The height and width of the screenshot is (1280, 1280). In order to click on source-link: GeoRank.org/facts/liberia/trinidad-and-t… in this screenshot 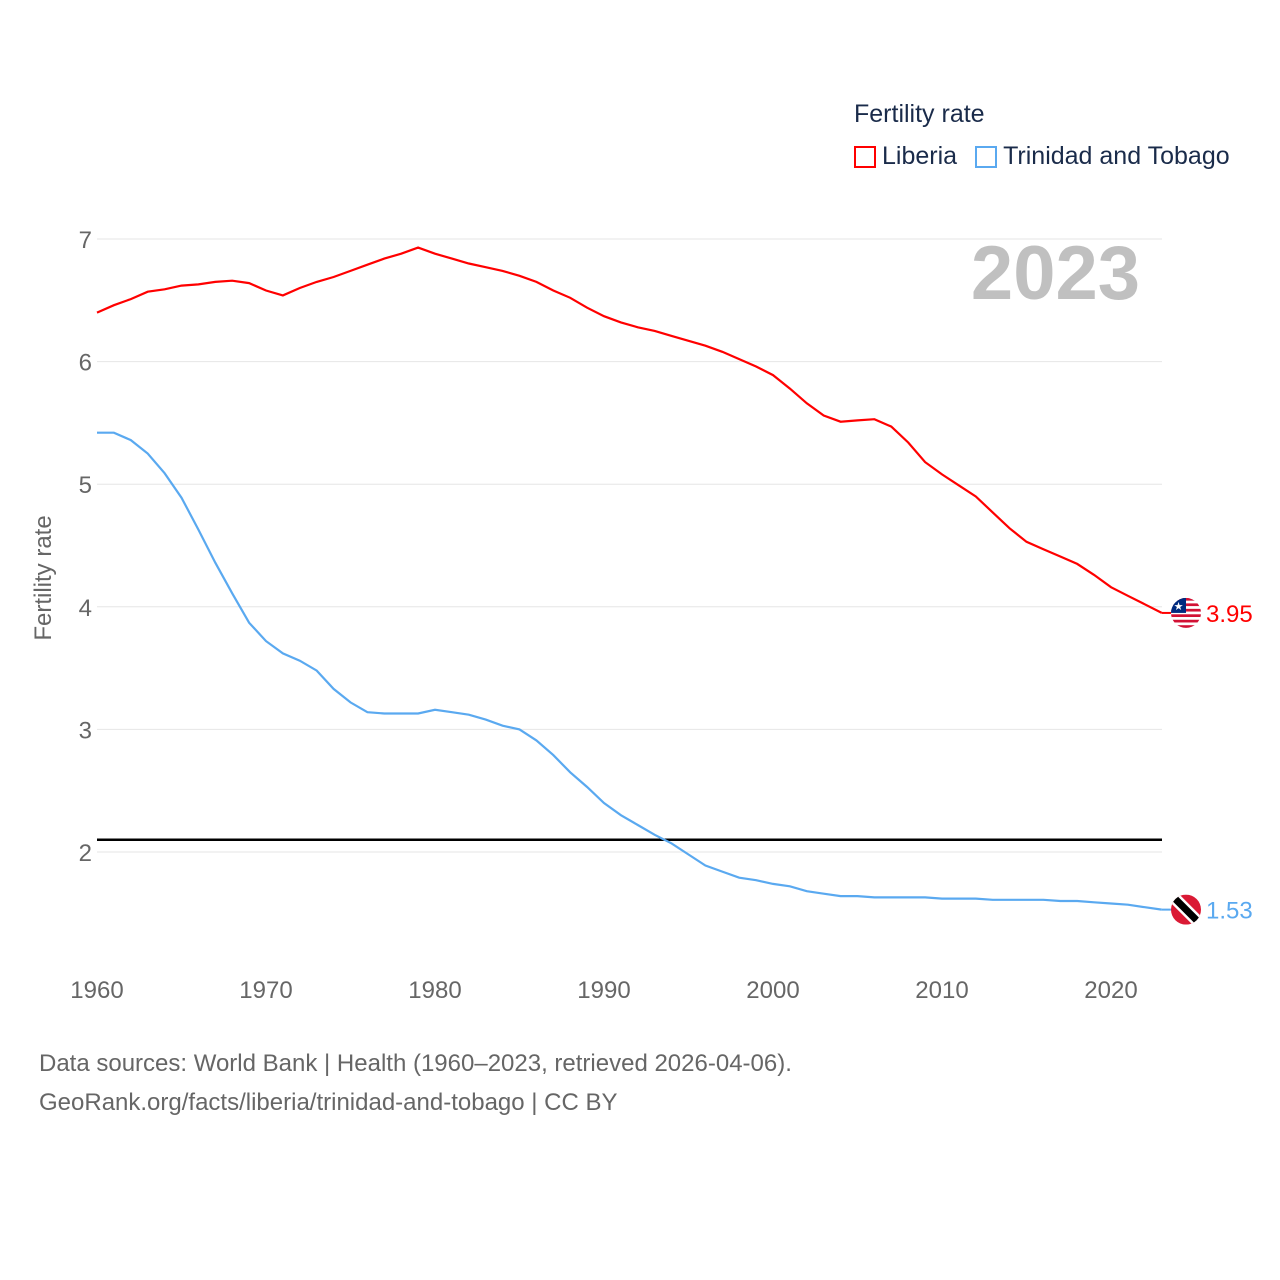, I will do `click(328, 1102)`.